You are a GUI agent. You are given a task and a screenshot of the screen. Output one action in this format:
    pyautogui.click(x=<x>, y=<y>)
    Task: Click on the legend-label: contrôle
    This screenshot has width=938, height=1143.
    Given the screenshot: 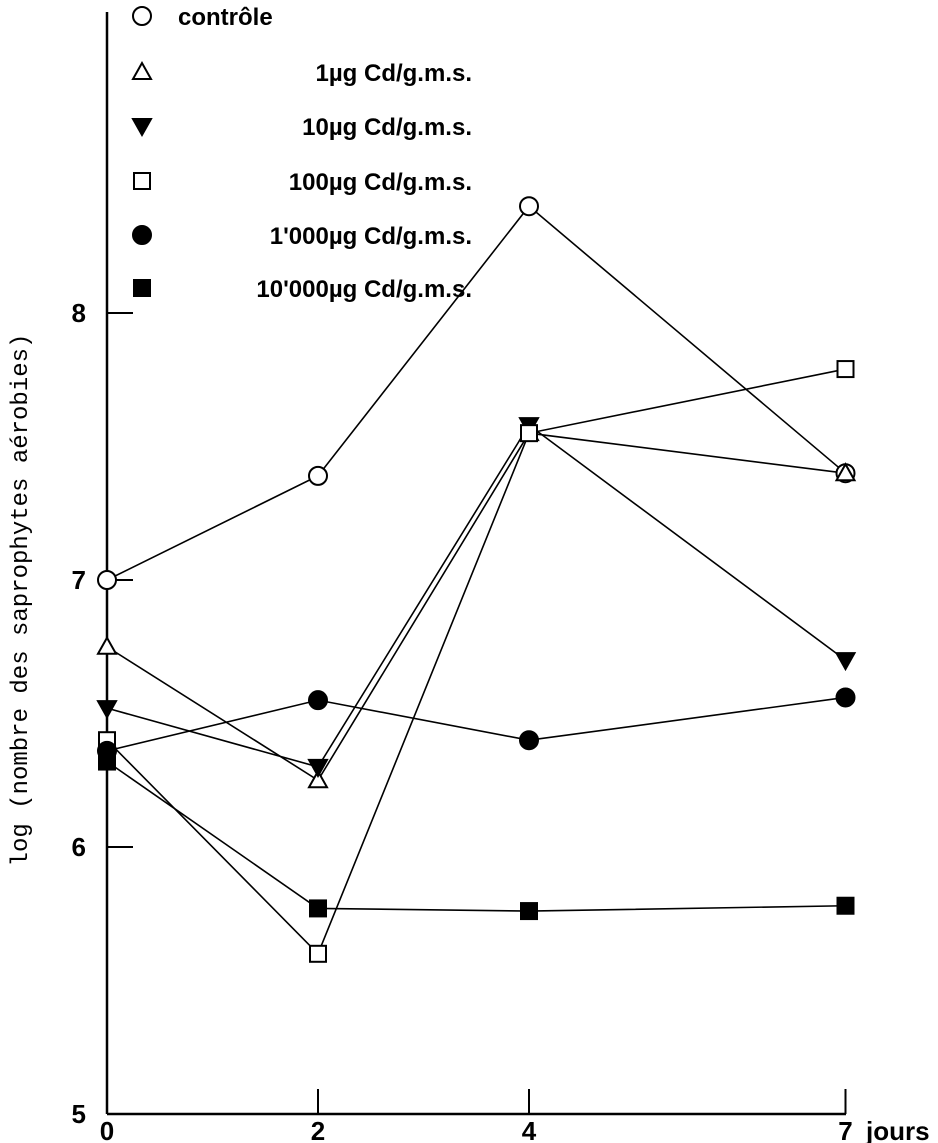 What is the action you would take?
    pyautogui.click(x=225, y=17)
    